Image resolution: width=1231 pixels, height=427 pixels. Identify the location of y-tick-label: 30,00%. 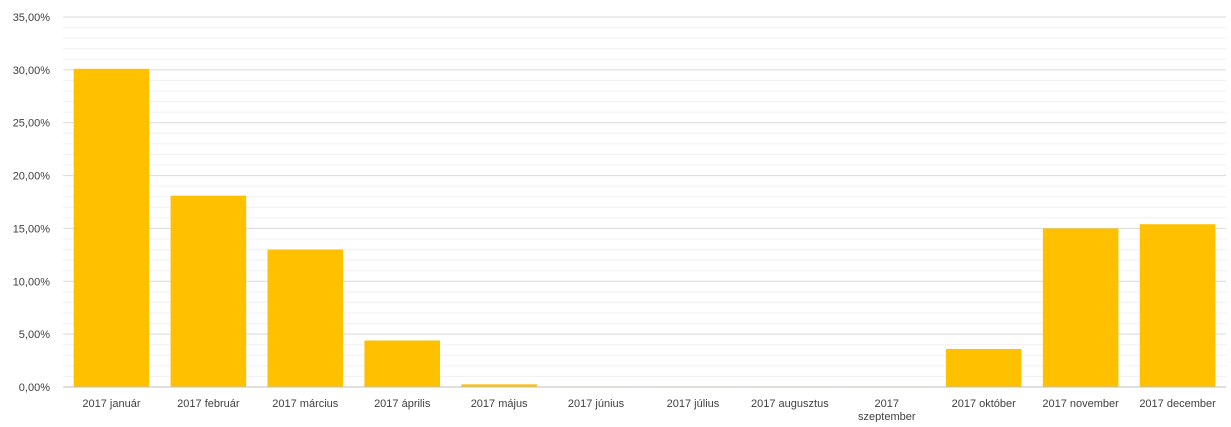
(32, 71).